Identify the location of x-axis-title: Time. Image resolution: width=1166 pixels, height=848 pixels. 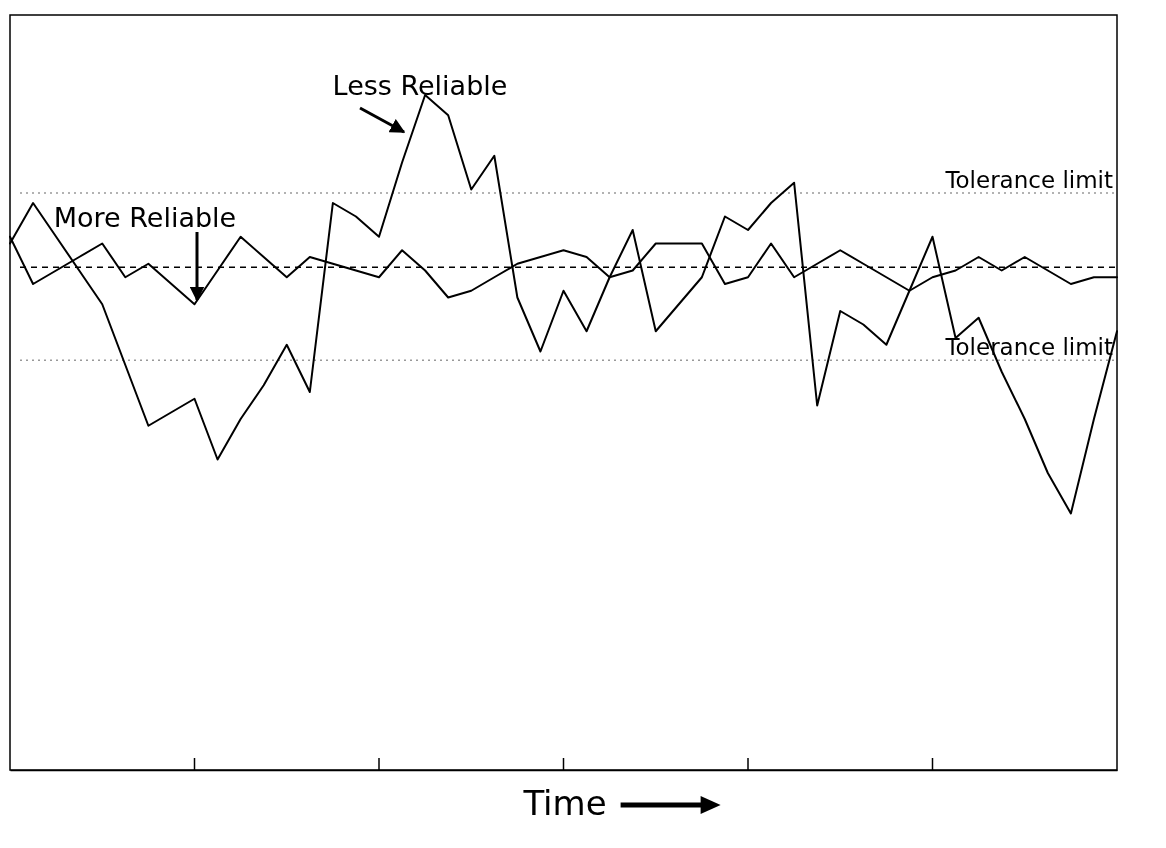
(564, 803).